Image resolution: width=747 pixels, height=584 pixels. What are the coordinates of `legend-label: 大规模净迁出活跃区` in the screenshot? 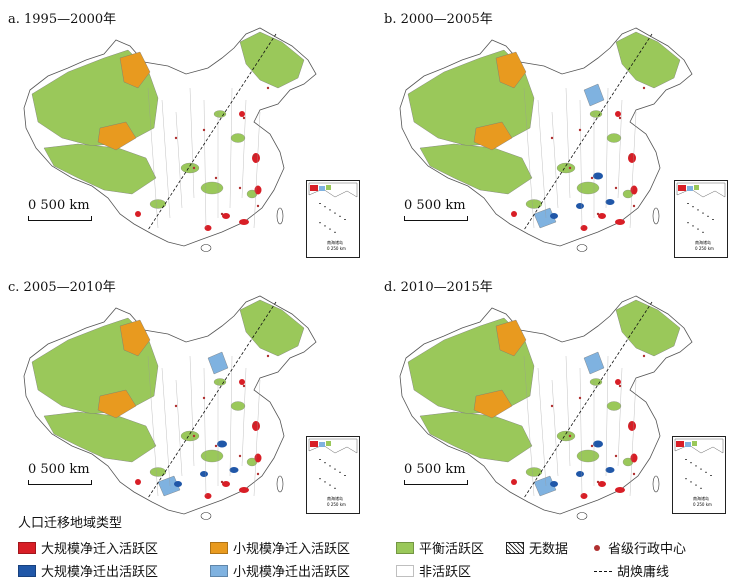 It's located at (100, 572).